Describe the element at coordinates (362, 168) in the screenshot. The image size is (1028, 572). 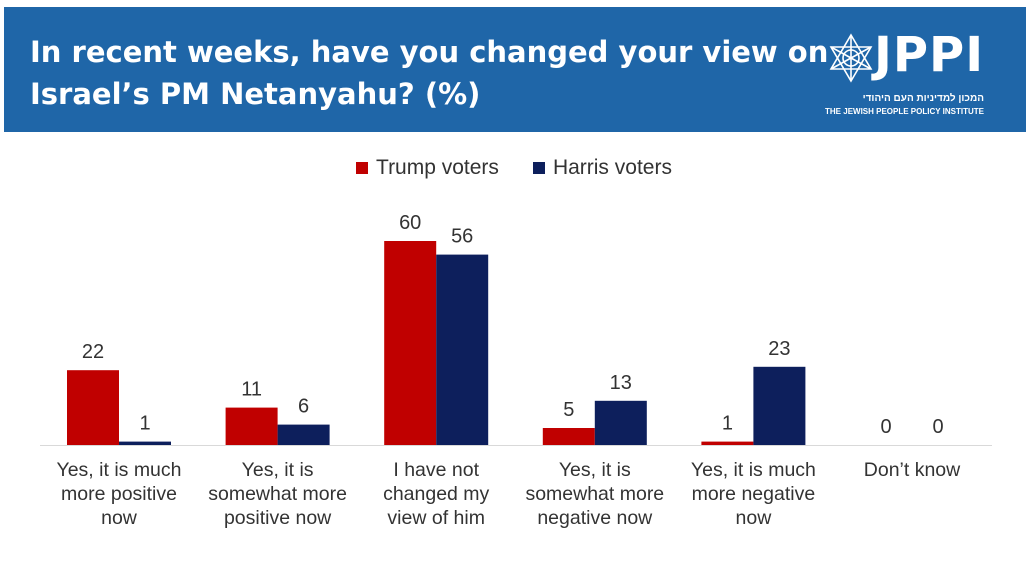
I see `legend-swatch-trump` at that location.